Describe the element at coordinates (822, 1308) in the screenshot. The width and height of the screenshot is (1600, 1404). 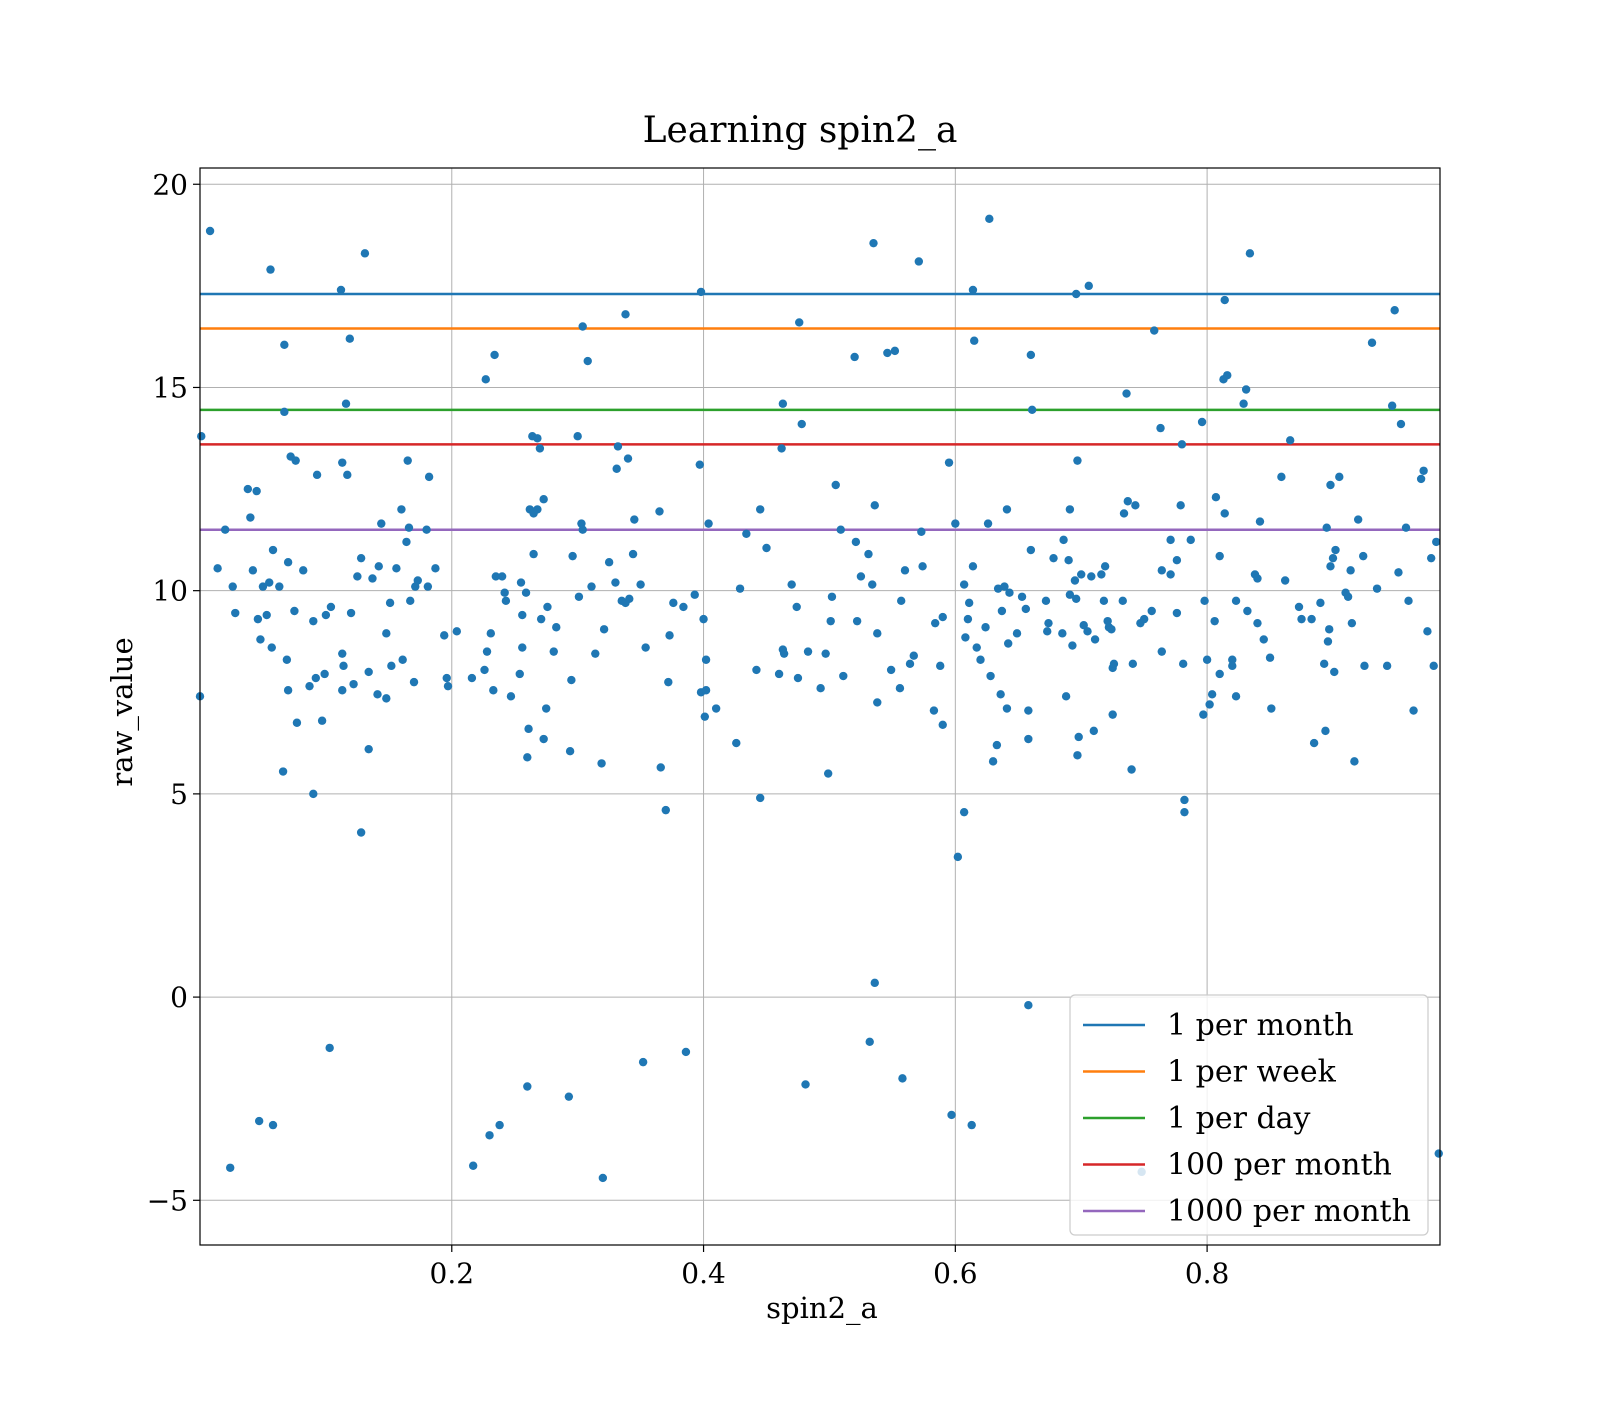
I see `x-axis-title: spin2_a` at that location.